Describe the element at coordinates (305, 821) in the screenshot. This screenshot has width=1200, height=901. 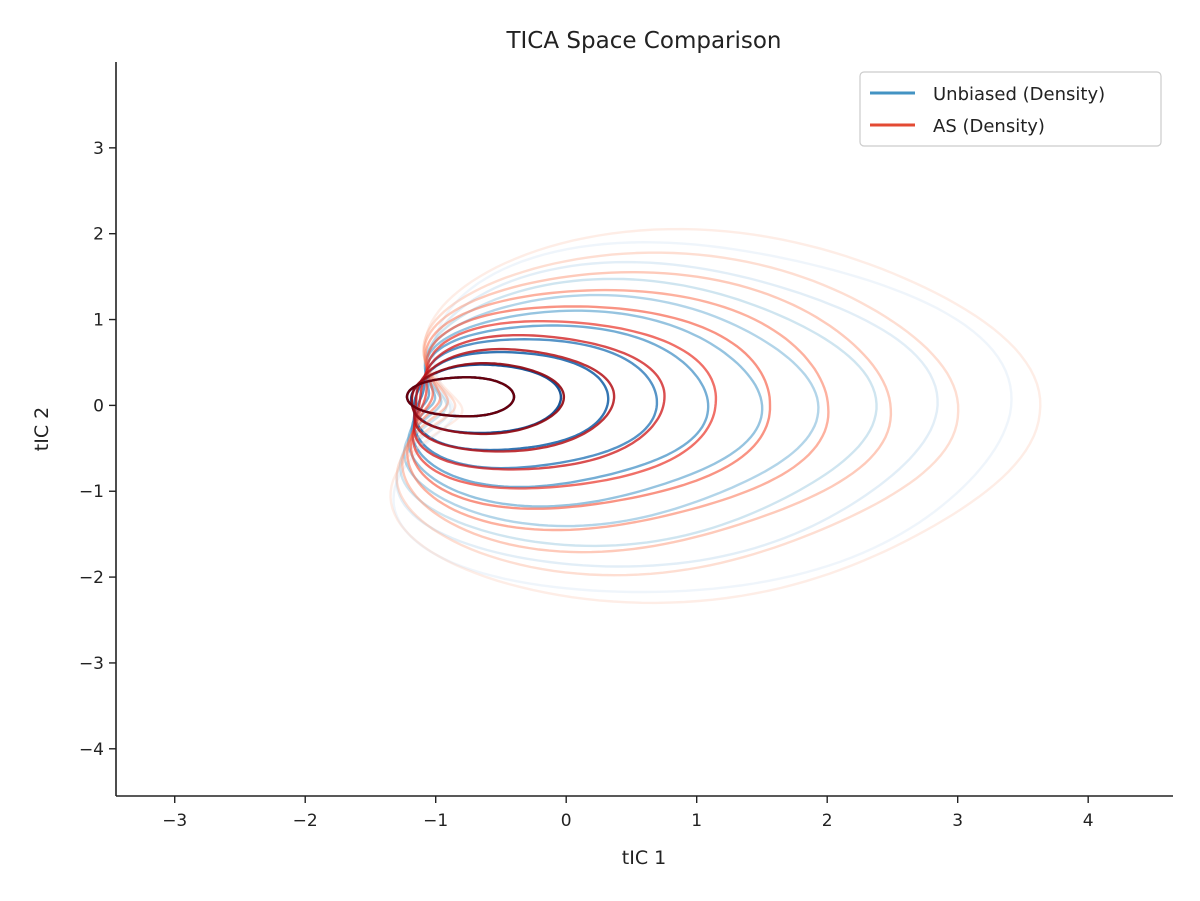
I see `x-tick-label: −2` at that location.